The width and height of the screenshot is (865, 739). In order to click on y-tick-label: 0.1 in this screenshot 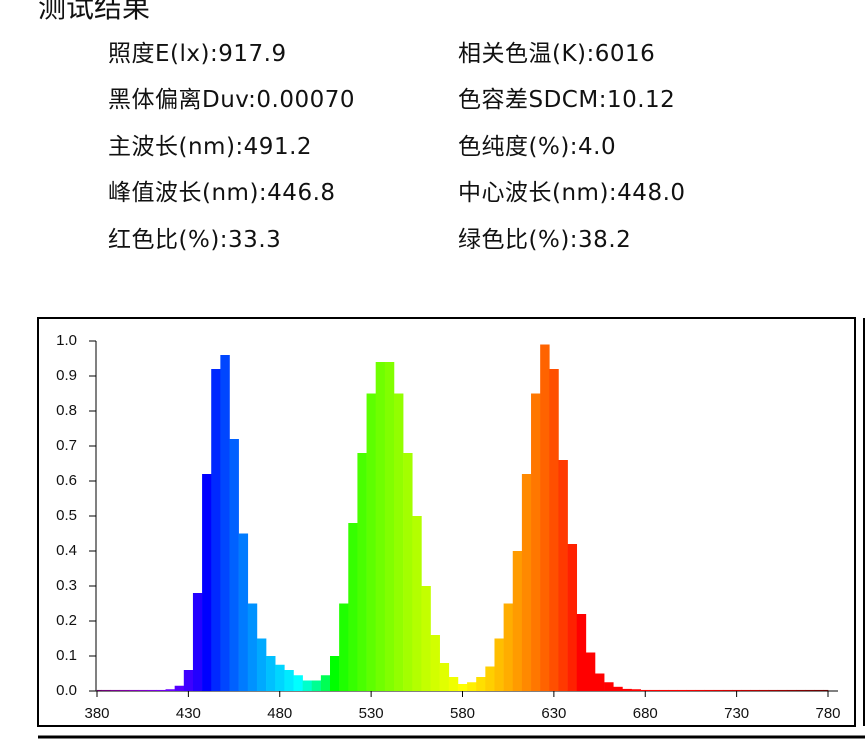, I will do `click(66, 655)`.